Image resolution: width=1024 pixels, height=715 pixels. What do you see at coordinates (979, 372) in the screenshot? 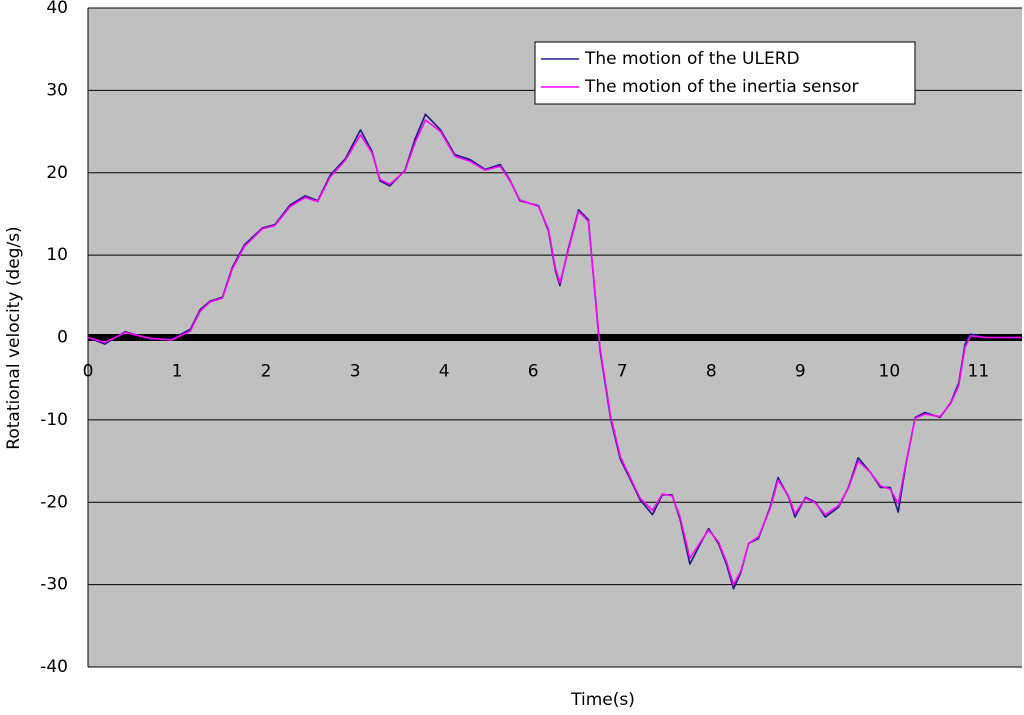
I see `x-tick-label: 11` at bounding box center [979, 372].